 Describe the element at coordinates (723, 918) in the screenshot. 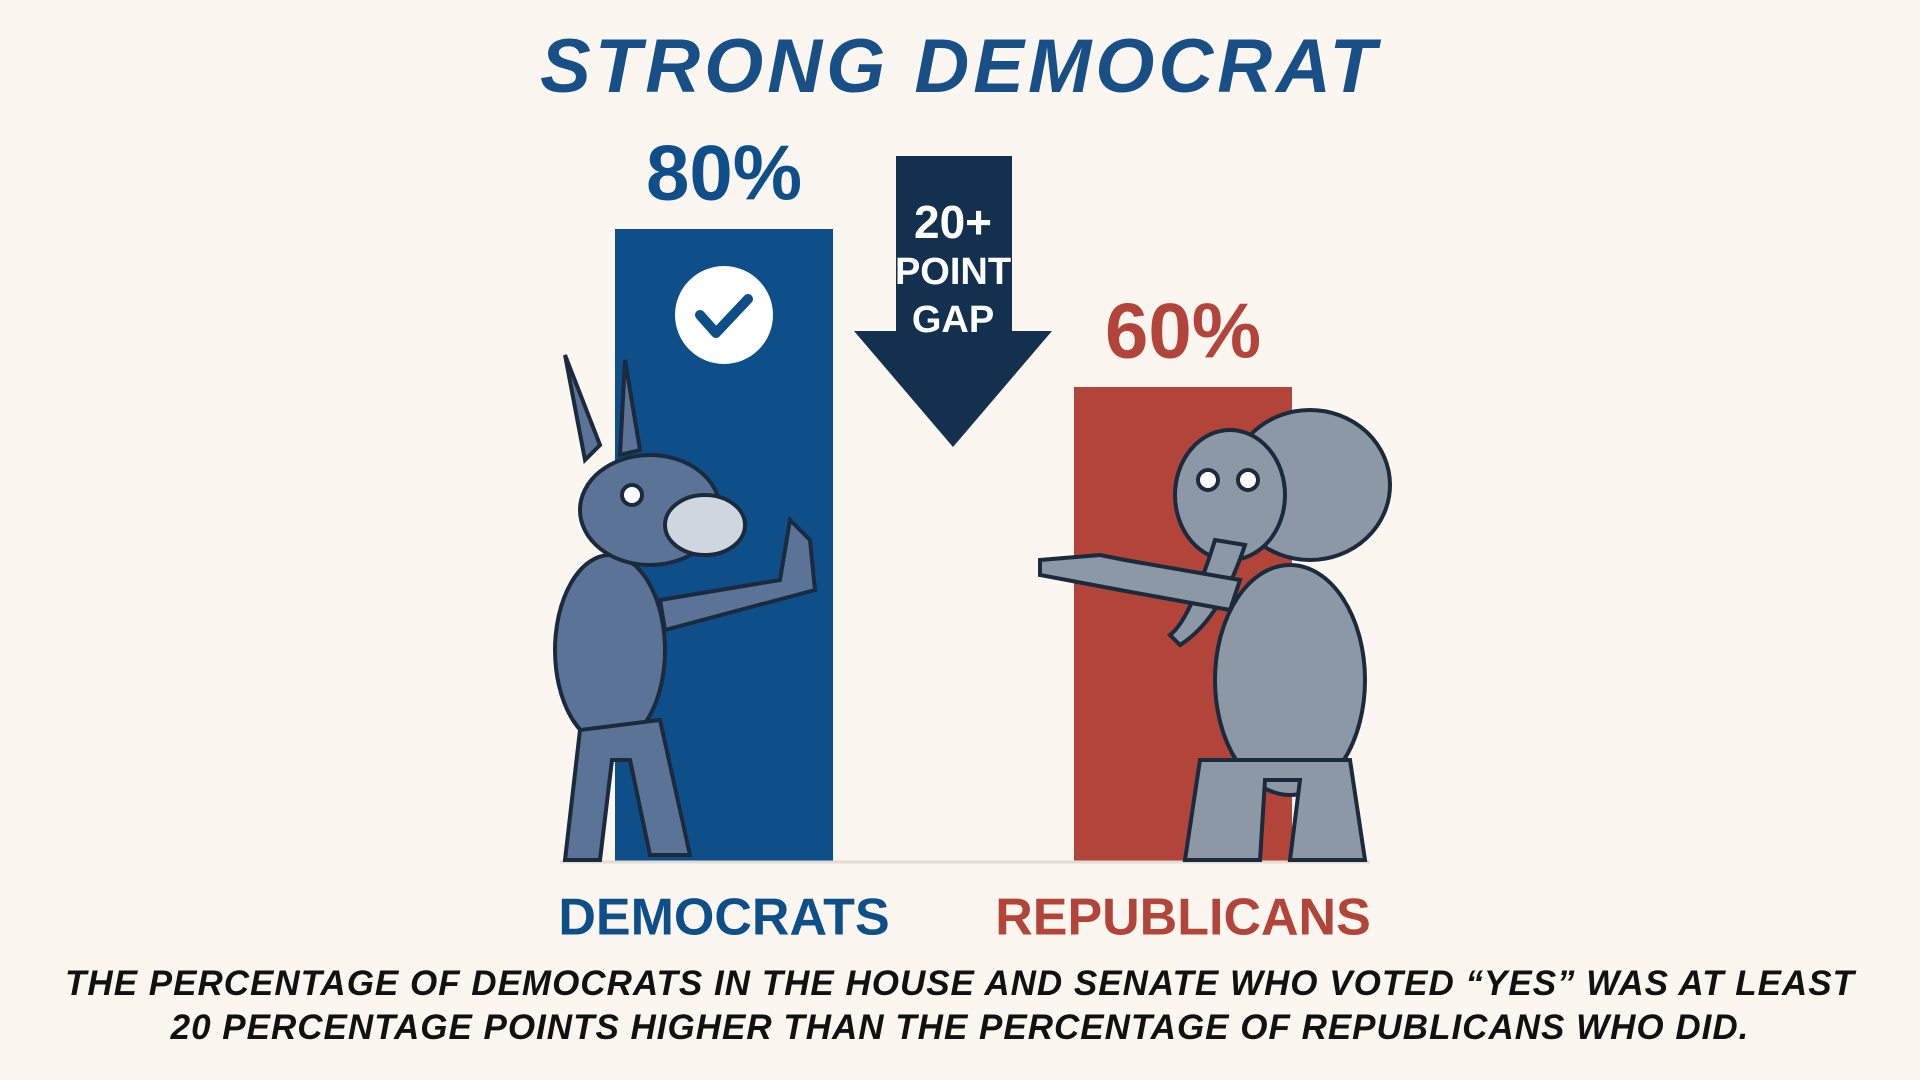

I see `category-label: DEMOCRATS` at that location.